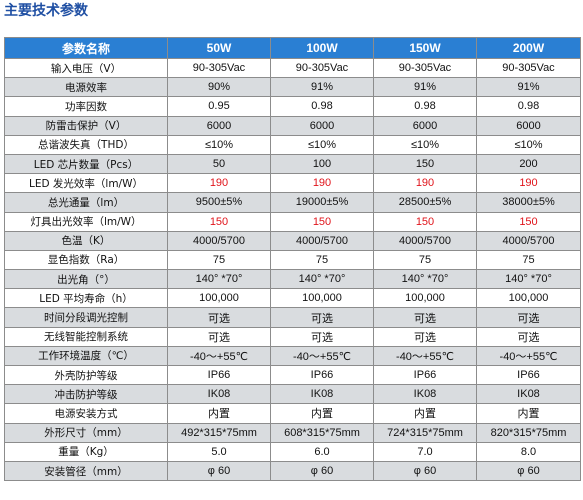  What do you see at coordinates (219, 164) in the screenshot?
I see `value-cell-50w: 50` at bounding box center [219, 164].